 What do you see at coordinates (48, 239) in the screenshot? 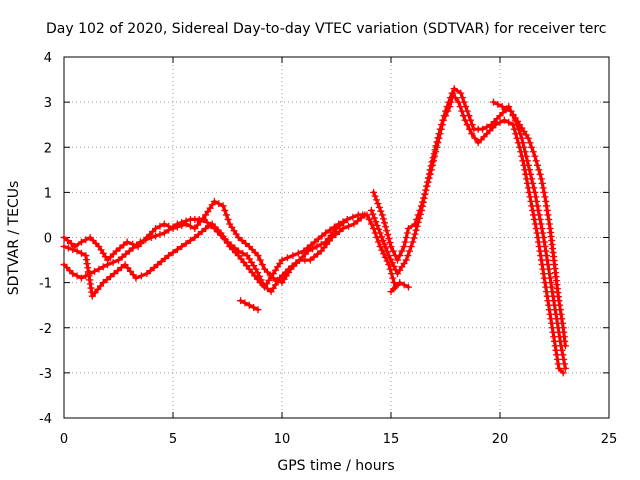
I see `y-tick-label: 0` at bounding box center [48, 239].